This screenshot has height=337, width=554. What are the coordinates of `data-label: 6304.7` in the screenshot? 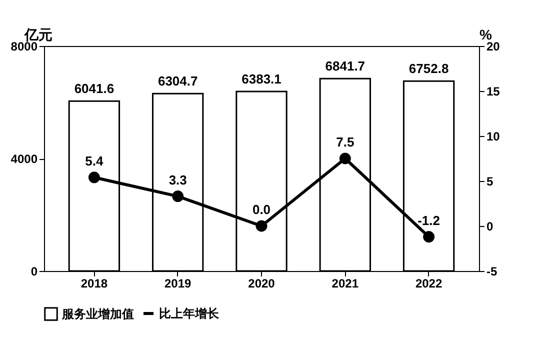 It's located at (178, 81).